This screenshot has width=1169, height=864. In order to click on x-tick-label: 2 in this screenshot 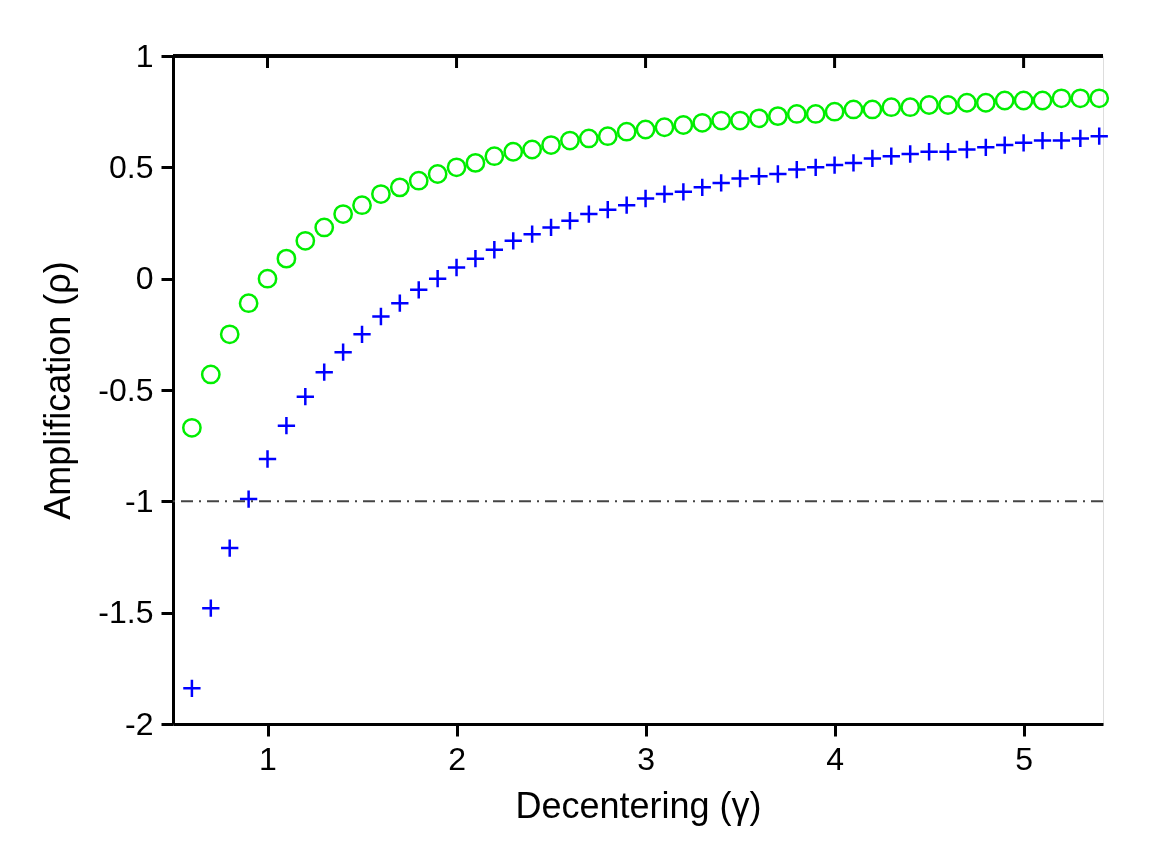, I will do `click(457, 758)`.